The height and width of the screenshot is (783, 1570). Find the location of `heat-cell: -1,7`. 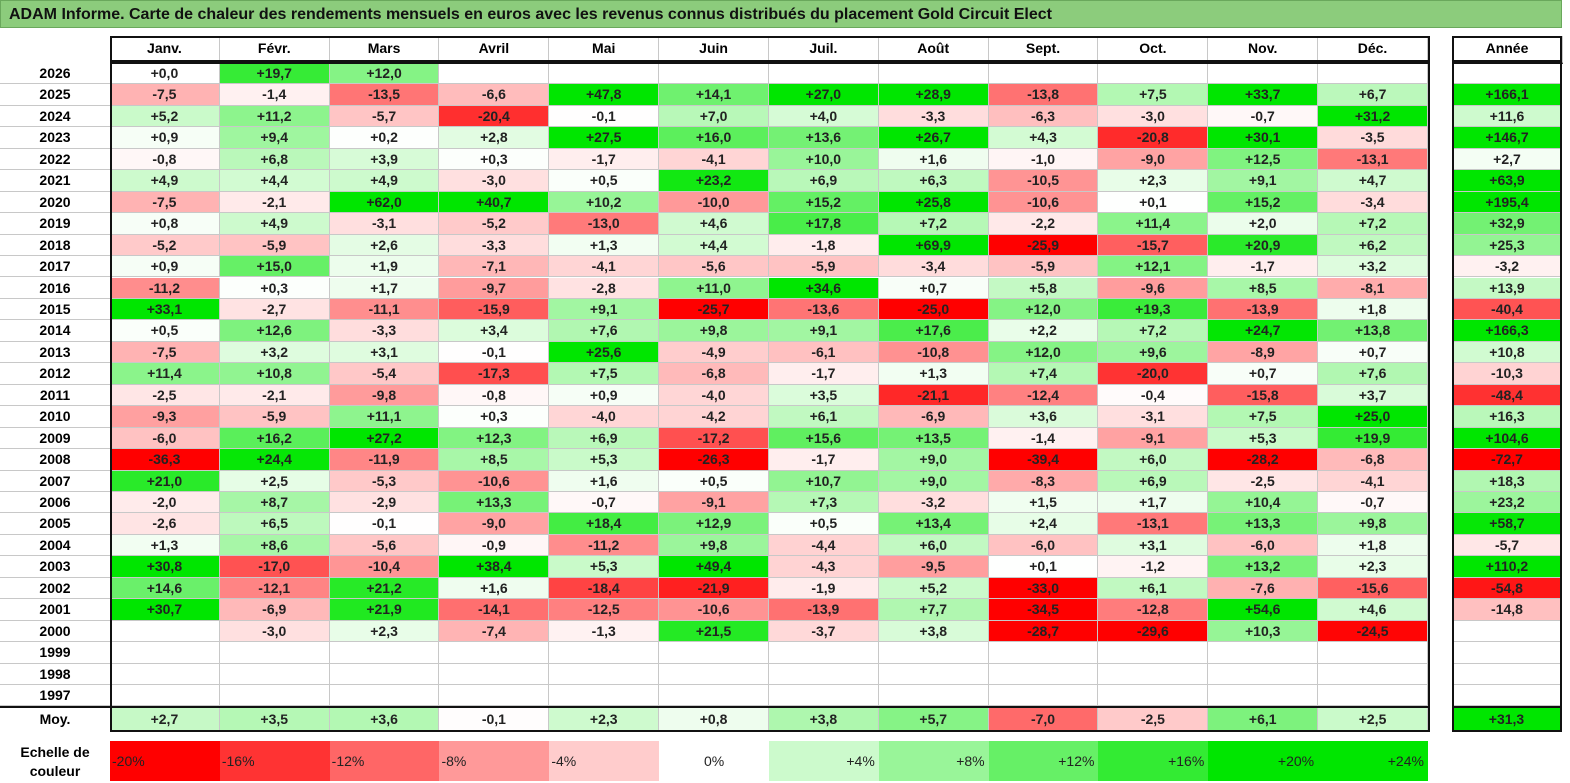

heat-cell: -1,7 is located at coordinates (604, 159).